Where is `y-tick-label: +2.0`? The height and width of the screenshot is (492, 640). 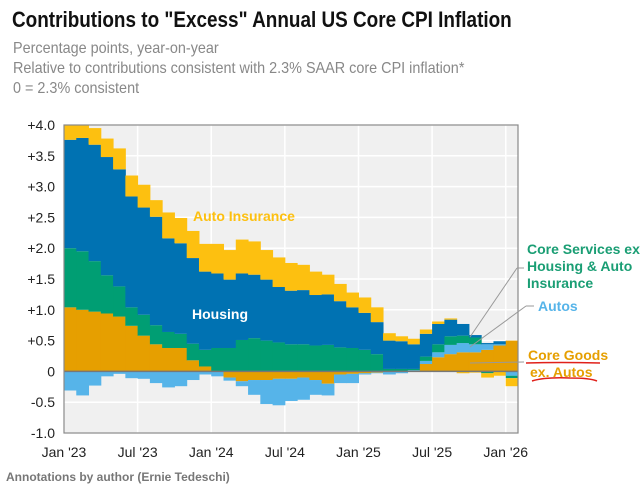 y-tick-label: +2.0 is located at coordinates (41, 248).